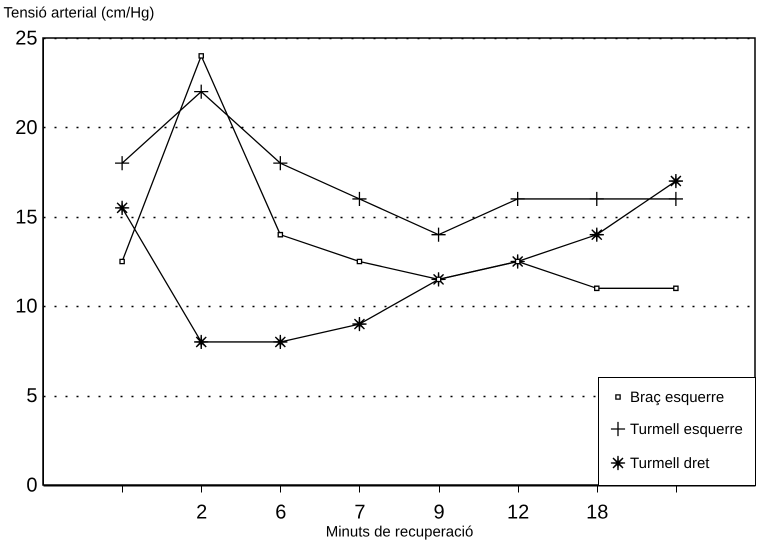 The image size is (761, 549). Describe the element at coordinates (26, 39) in the screenshot. I see `y-tick-label: 25` at that location.